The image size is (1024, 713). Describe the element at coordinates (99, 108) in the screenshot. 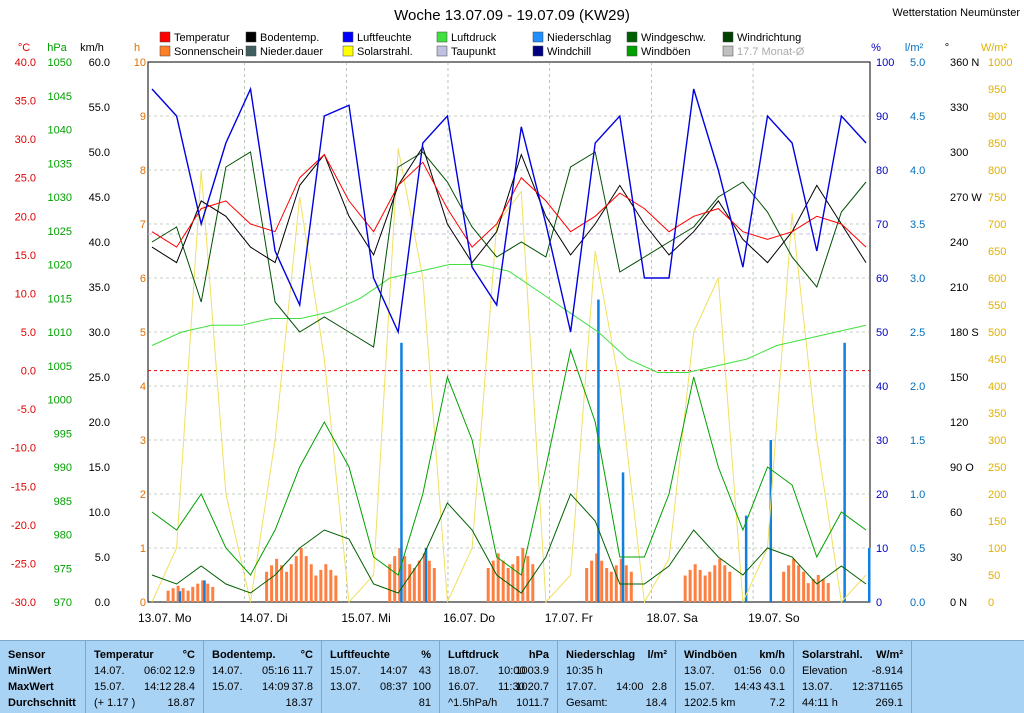

I see `axis-tick-wind: 55.0` at that location.